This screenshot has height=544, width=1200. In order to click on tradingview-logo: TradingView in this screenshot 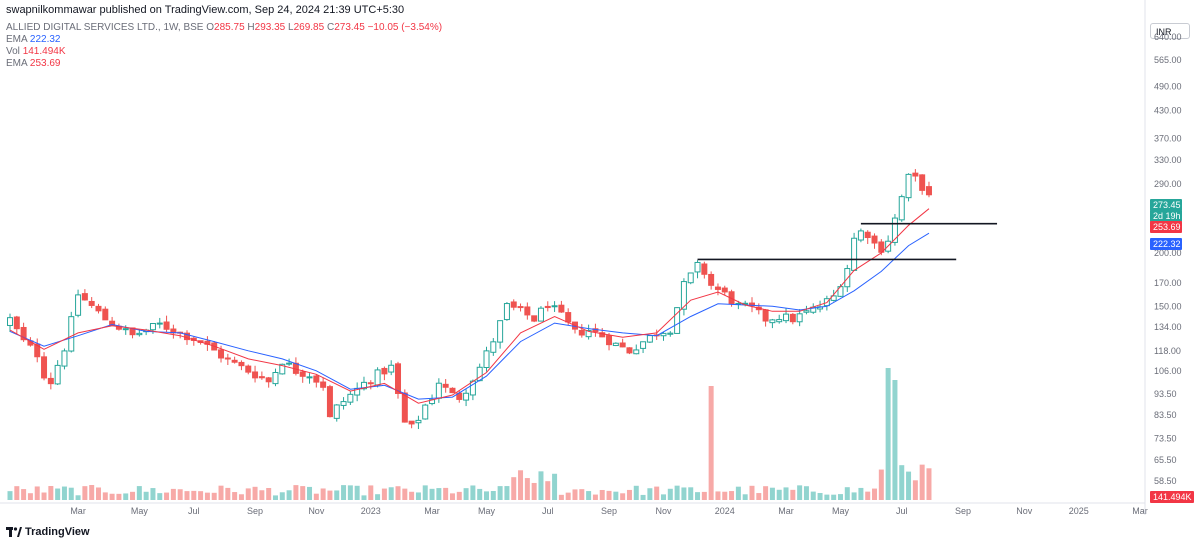, I will do `click(48, 532)`.